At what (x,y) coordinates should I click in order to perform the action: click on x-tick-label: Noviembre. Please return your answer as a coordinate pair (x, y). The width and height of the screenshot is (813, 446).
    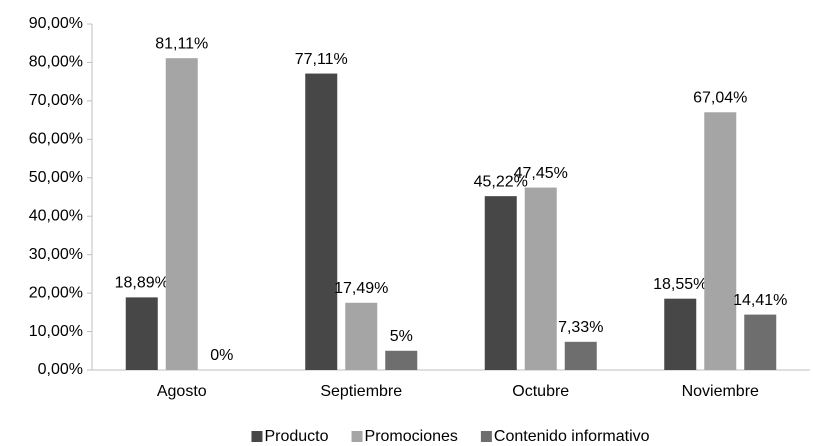
    Looking at the image, I should click on (720, 391).